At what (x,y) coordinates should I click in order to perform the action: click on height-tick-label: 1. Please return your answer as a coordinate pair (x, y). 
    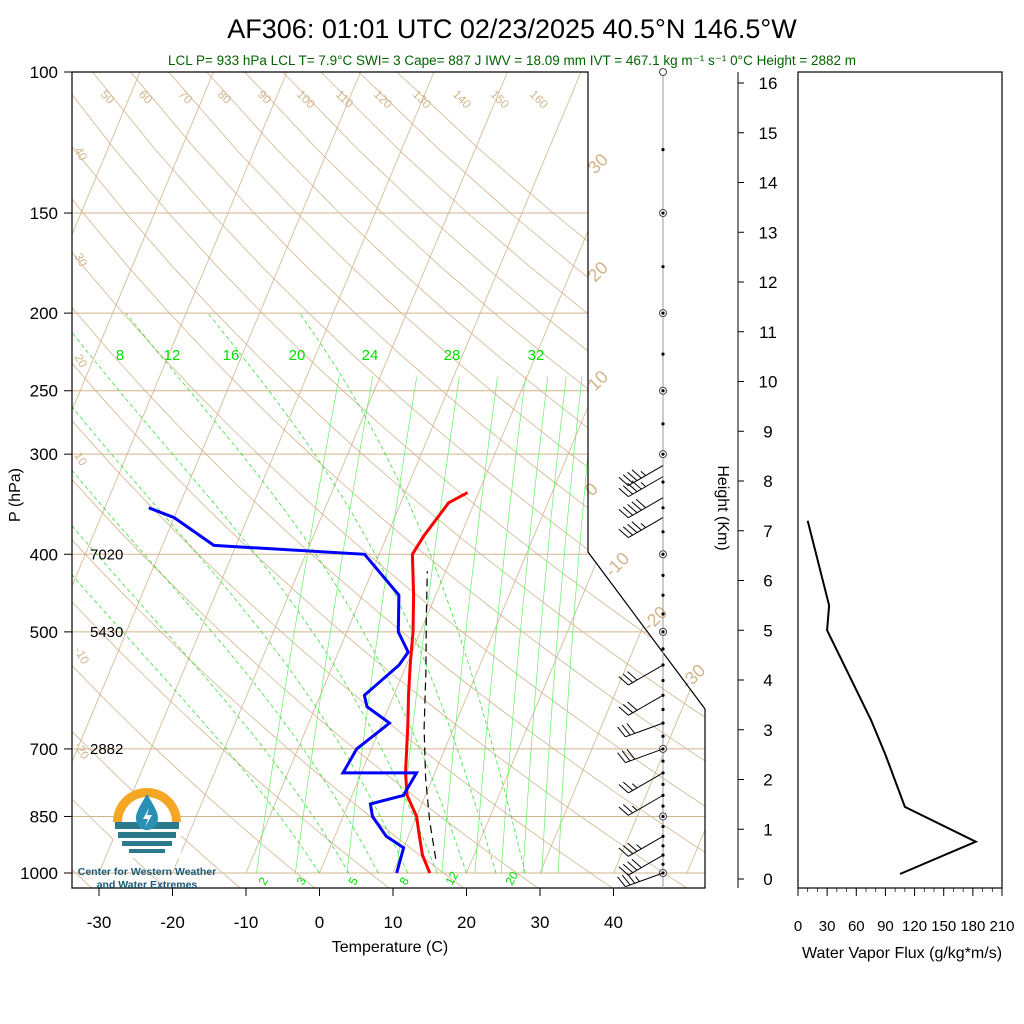
    Looking at the image, I should click on (767, 829).